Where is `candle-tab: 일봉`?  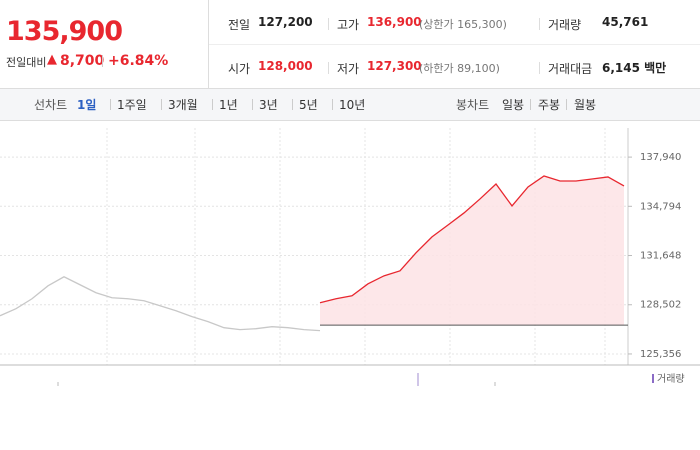 candle-tab: 일봉 is located at coordinates (513, 105).